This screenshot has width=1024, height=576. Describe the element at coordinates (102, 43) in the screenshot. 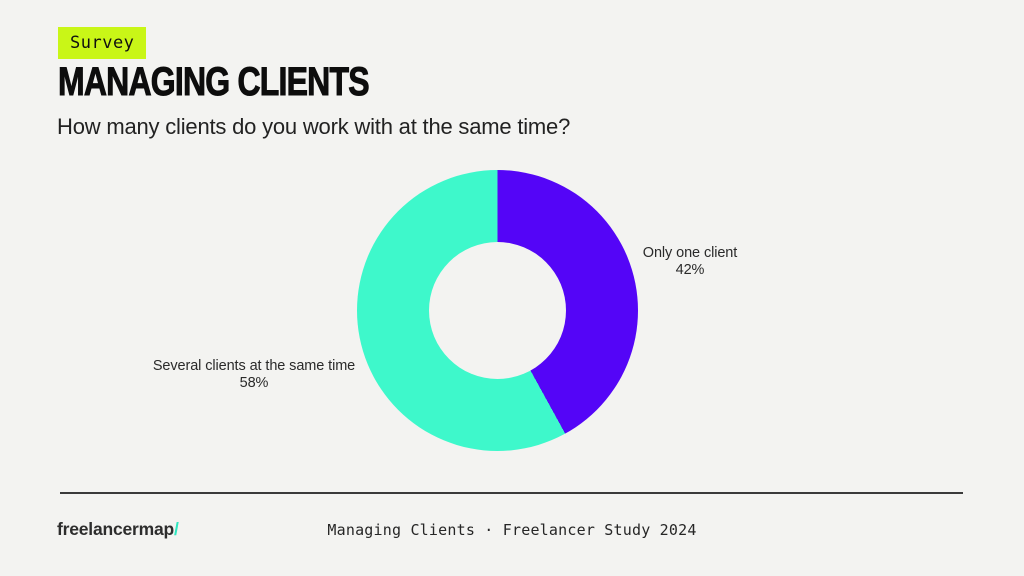

I see `survey-badge: Survey` at that location.